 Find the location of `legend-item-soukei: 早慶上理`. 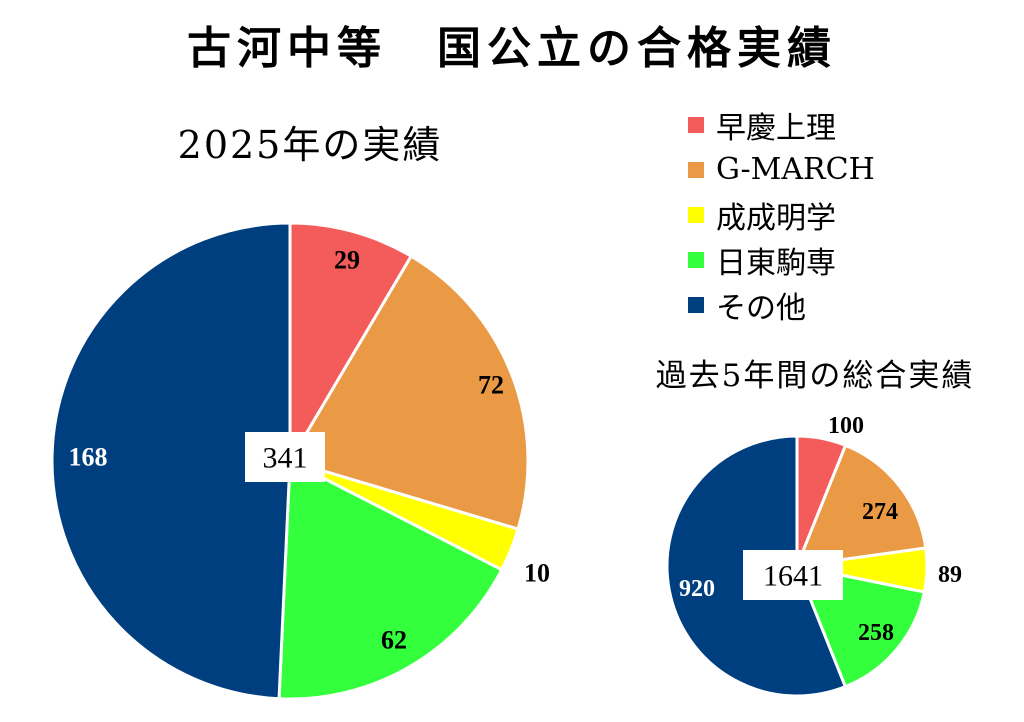

legend-item-soukei: 早慶上理 is located at coordinates (781, 124).